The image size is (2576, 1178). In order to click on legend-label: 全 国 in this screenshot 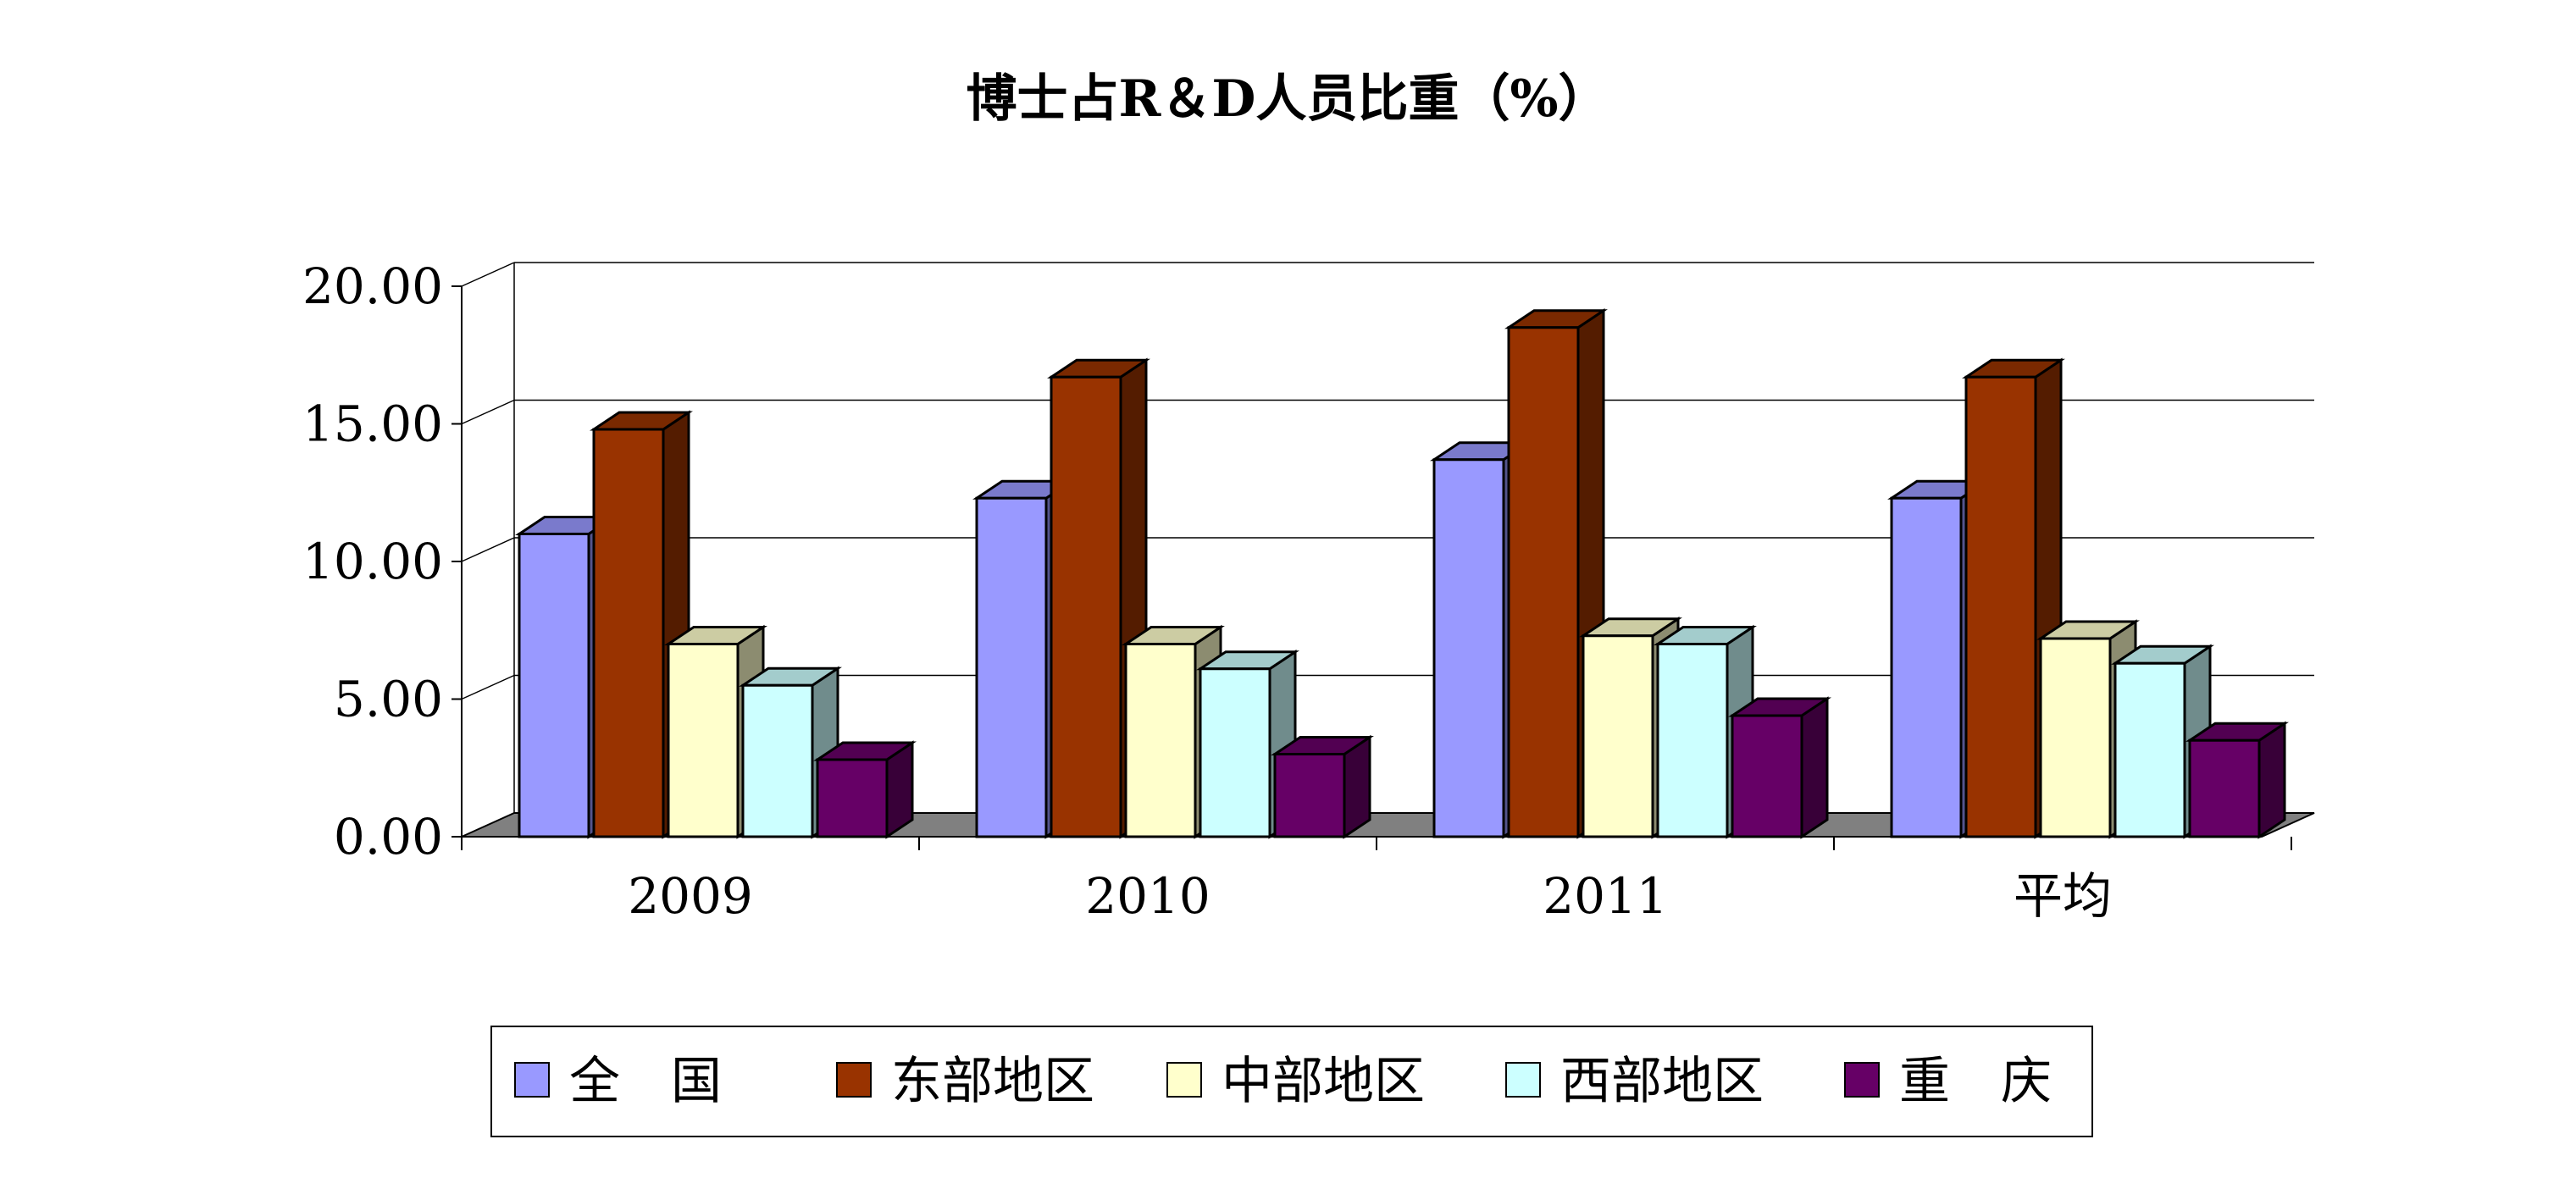, I will do `click(645, 1082)`.